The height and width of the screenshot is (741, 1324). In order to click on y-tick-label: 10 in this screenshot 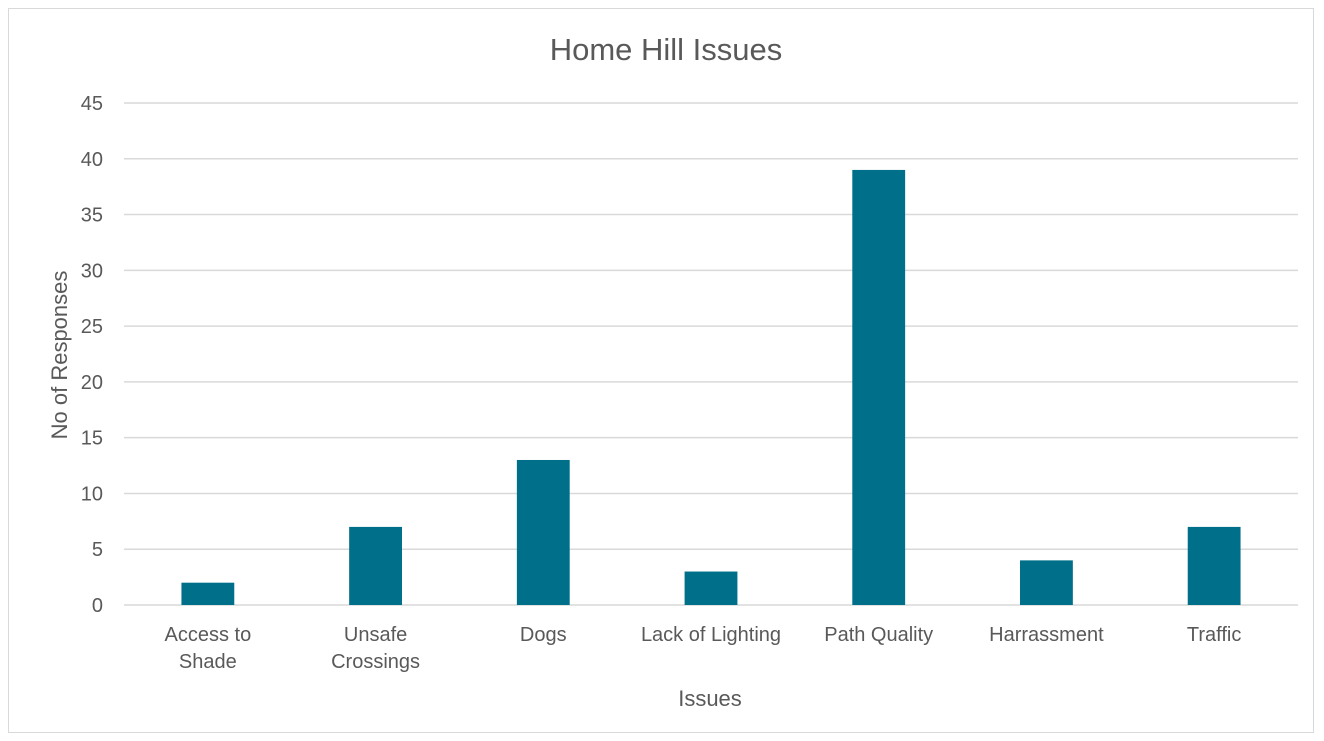, I will do `click(92, 494)`.